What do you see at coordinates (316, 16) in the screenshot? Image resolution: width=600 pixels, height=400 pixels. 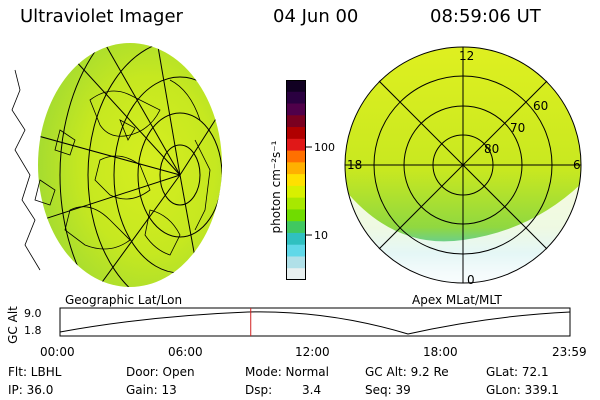 I see `date-label: 04 Jun 00` at bounding box center [316, 16].